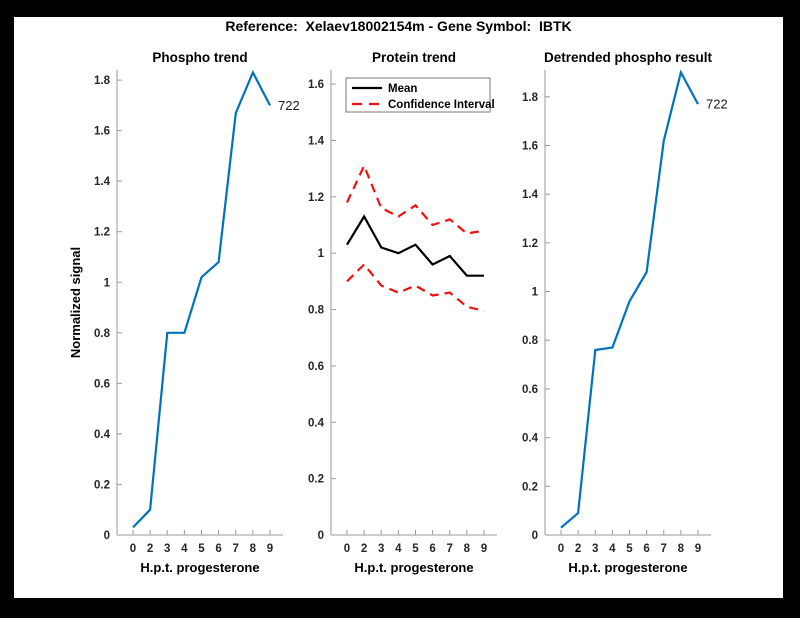  I want to click on mean-line, so click(415, 245).